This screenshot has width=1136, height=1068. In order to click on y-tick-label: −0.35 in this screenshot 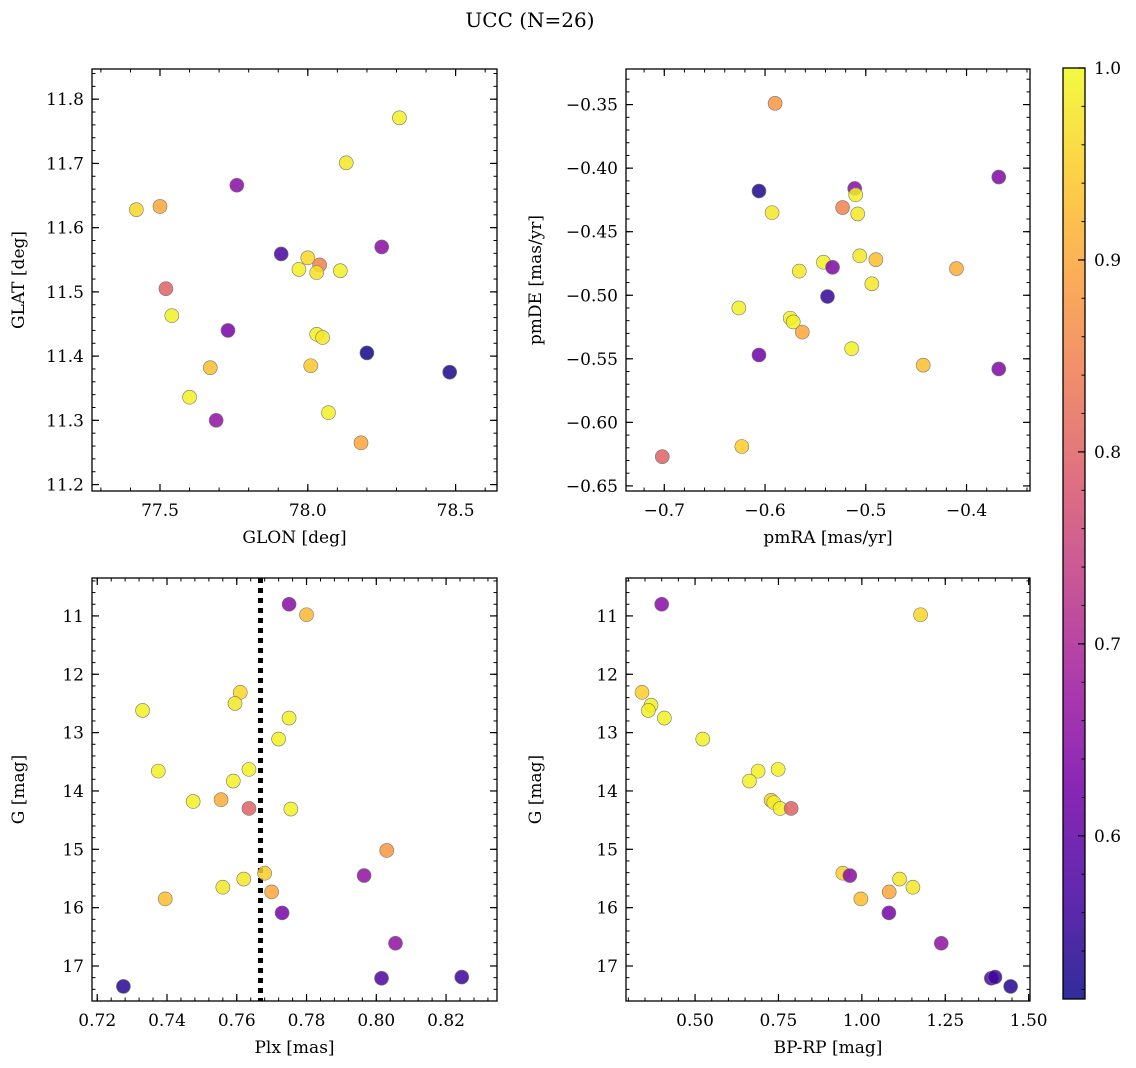, I will do `click(592, 106)`.